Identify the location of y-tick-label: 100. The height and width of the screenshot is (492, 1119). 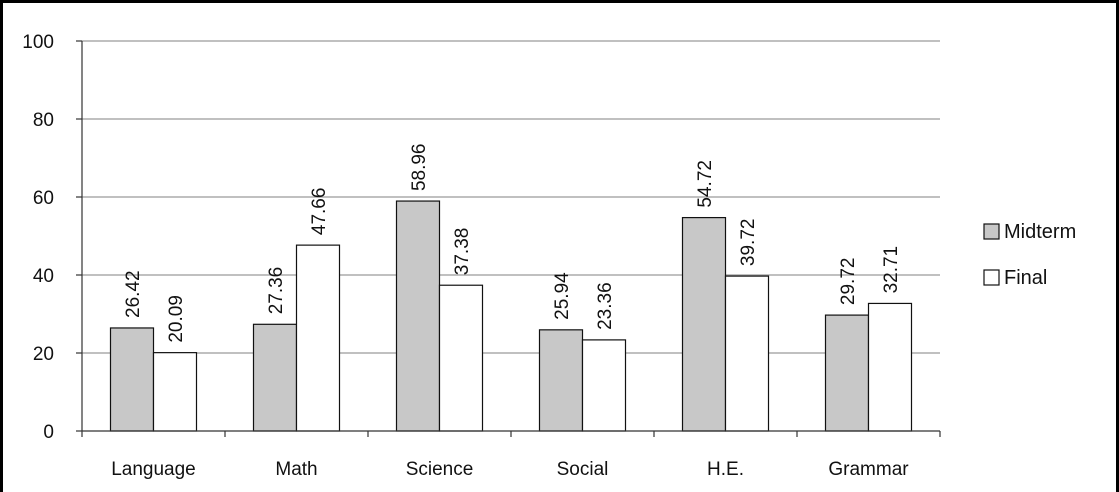
(38, 42).